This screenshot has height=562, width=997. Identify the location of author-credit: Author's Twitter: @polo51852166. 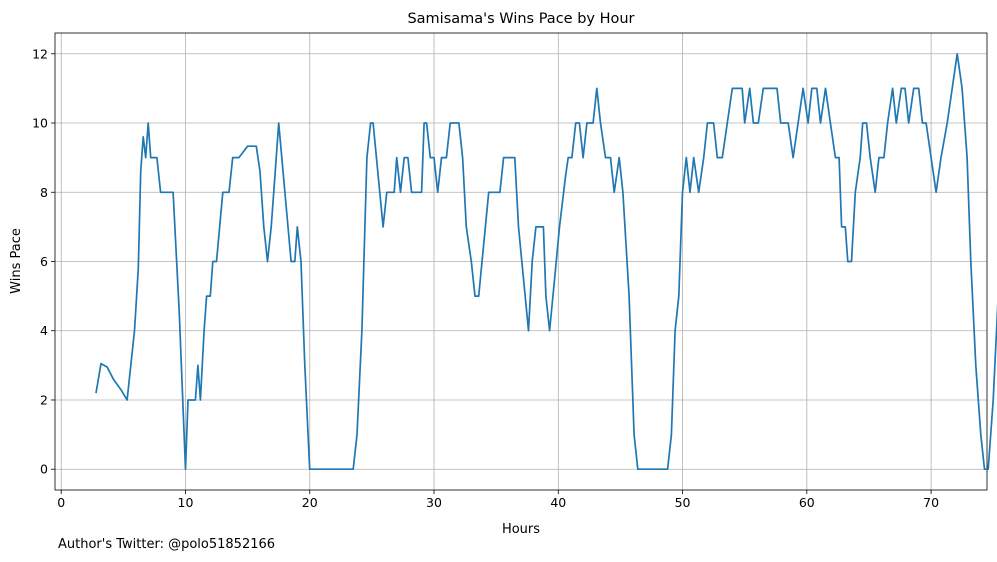
(167, 544).